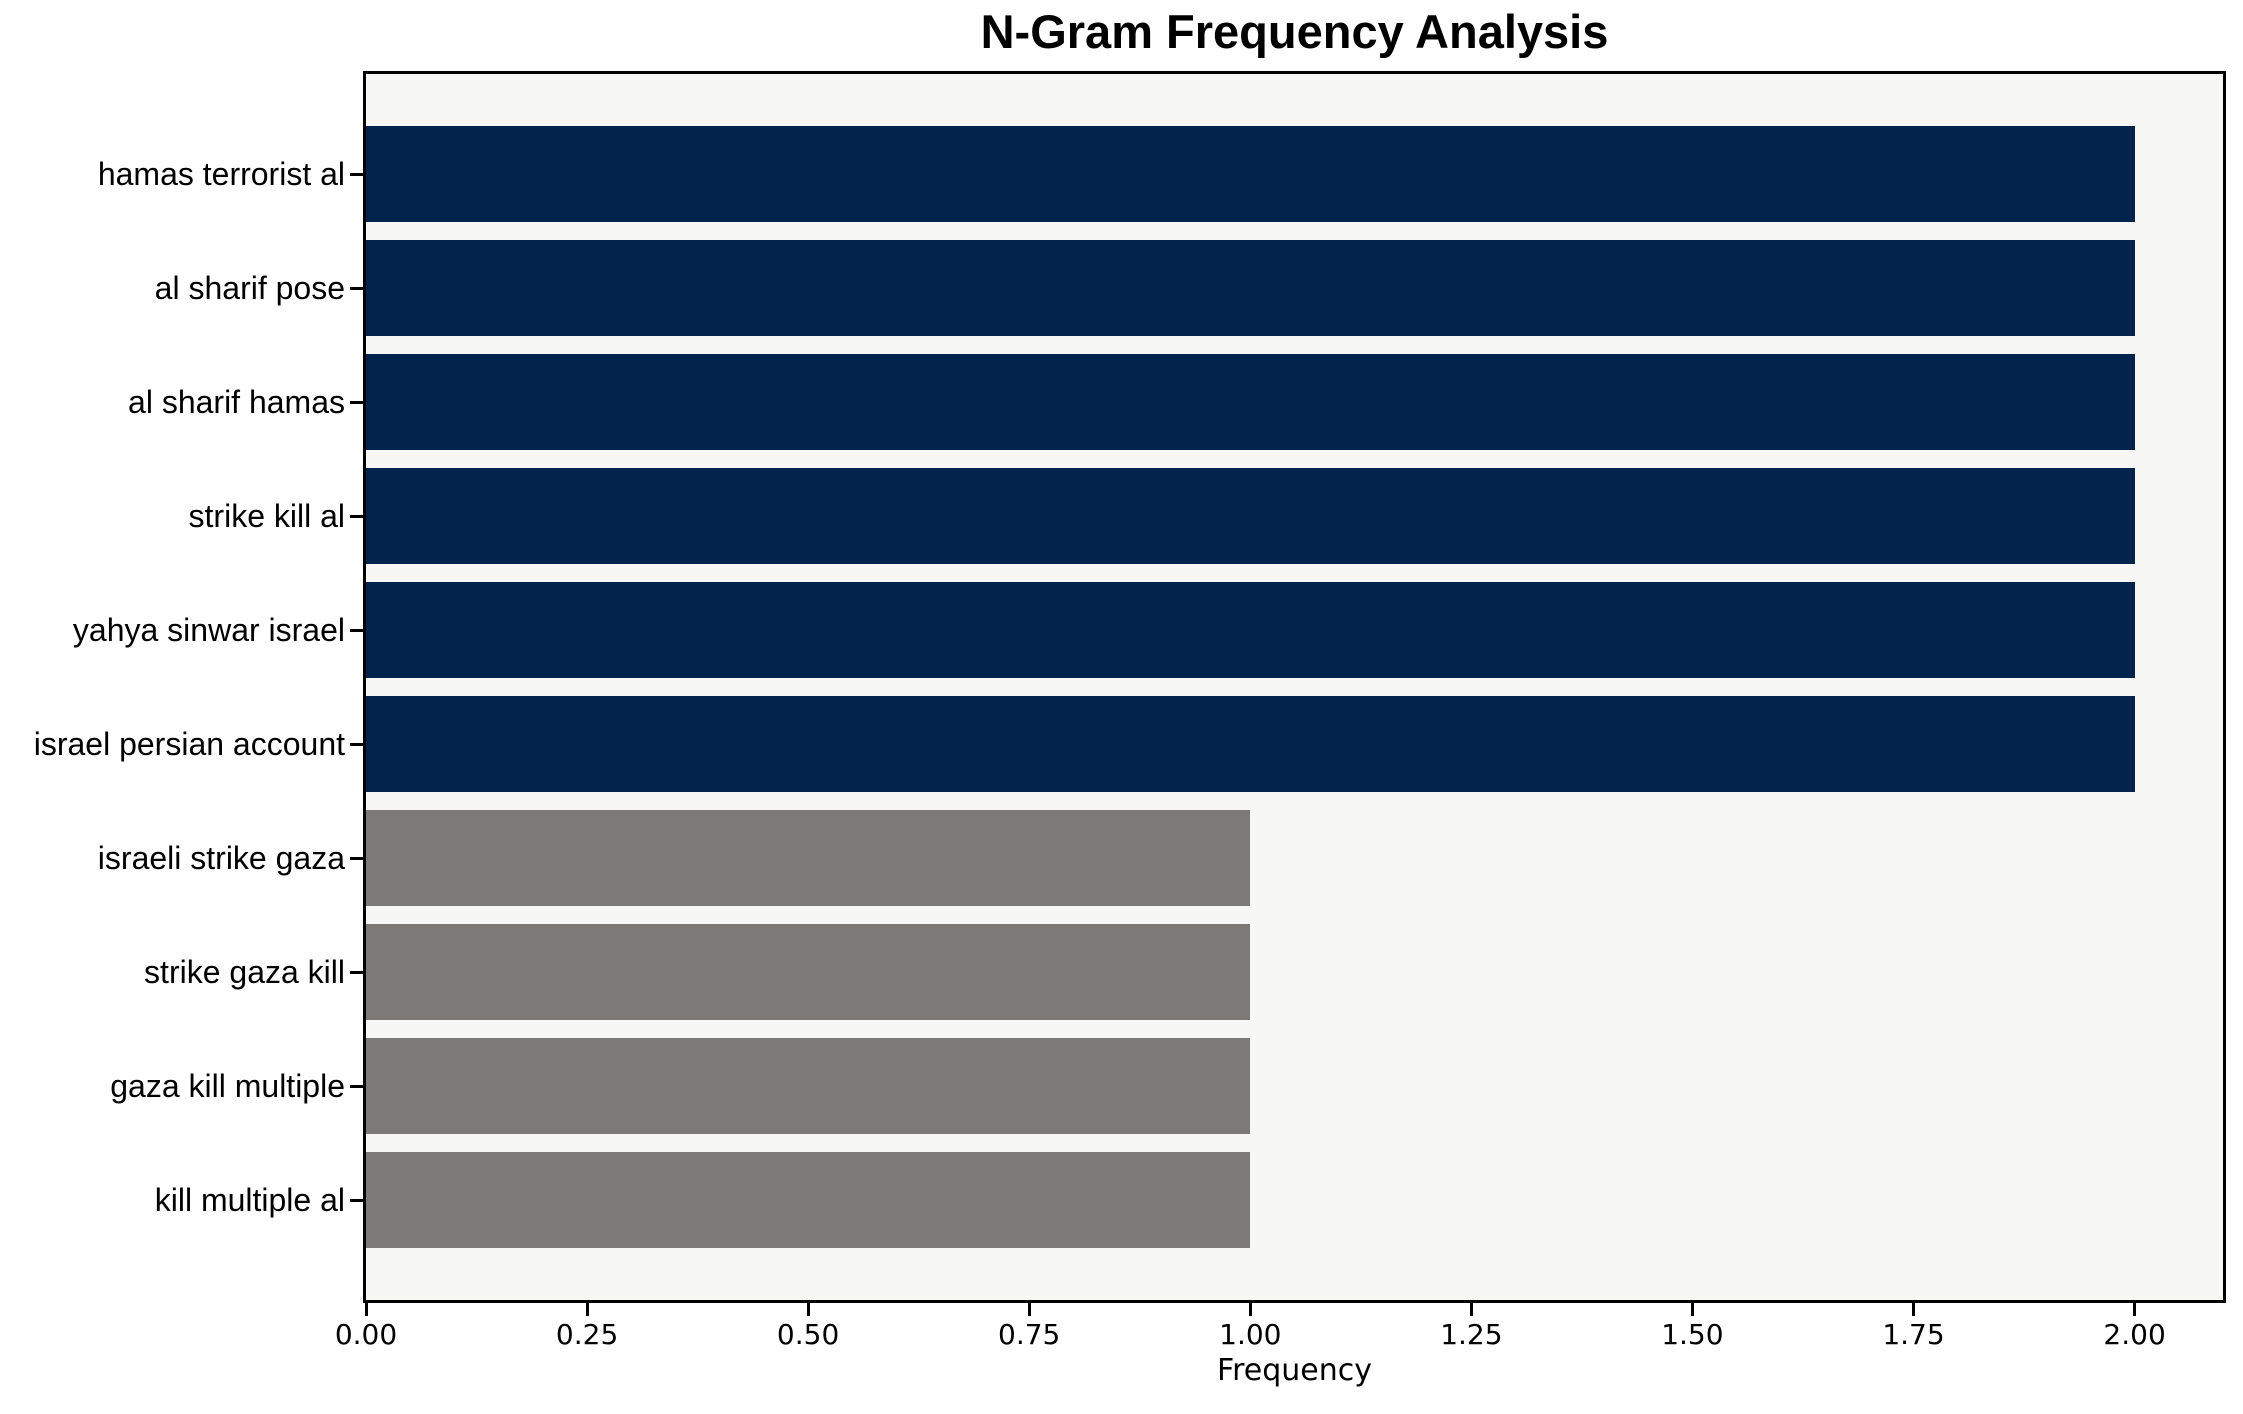  What do you see at coordinates (249, 1200) in the screenshot?
I see `y-tick-label: kill multiple al` at bounding box center [249, 1200].